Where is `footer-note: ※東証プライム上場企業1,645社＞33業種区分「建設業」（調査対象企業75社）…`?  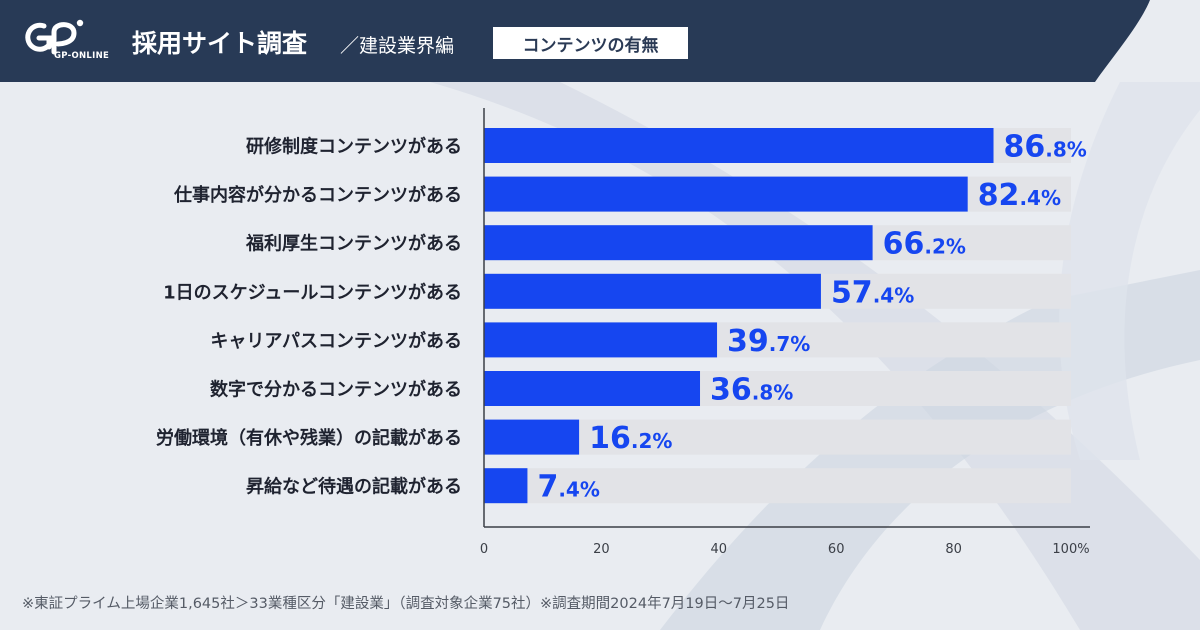
footer-note: ※東証プライム上場企業1,645社＞33業種区分「建設業」（調査対象企業75社）… is located at coordinates (406, 604).